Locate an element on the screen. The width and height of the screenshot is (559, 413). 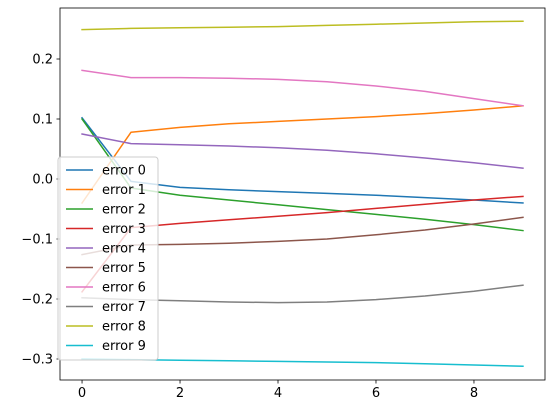
legend-label-error-7: error 7 is located at coordinates (124, 307).